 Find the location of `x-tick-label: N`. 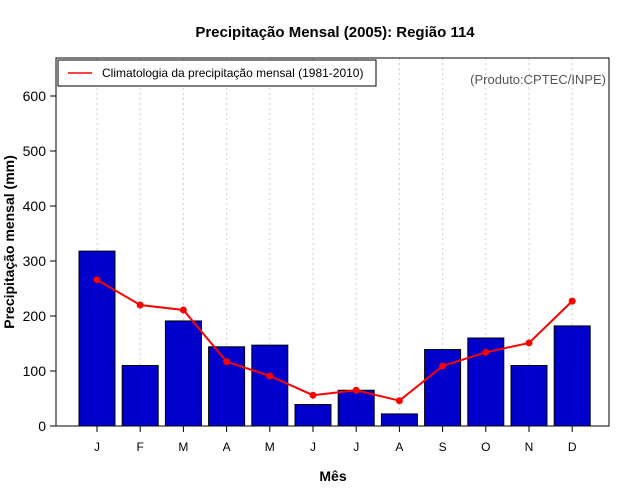

x-tick-label: N is located at coordinates (529, 447).